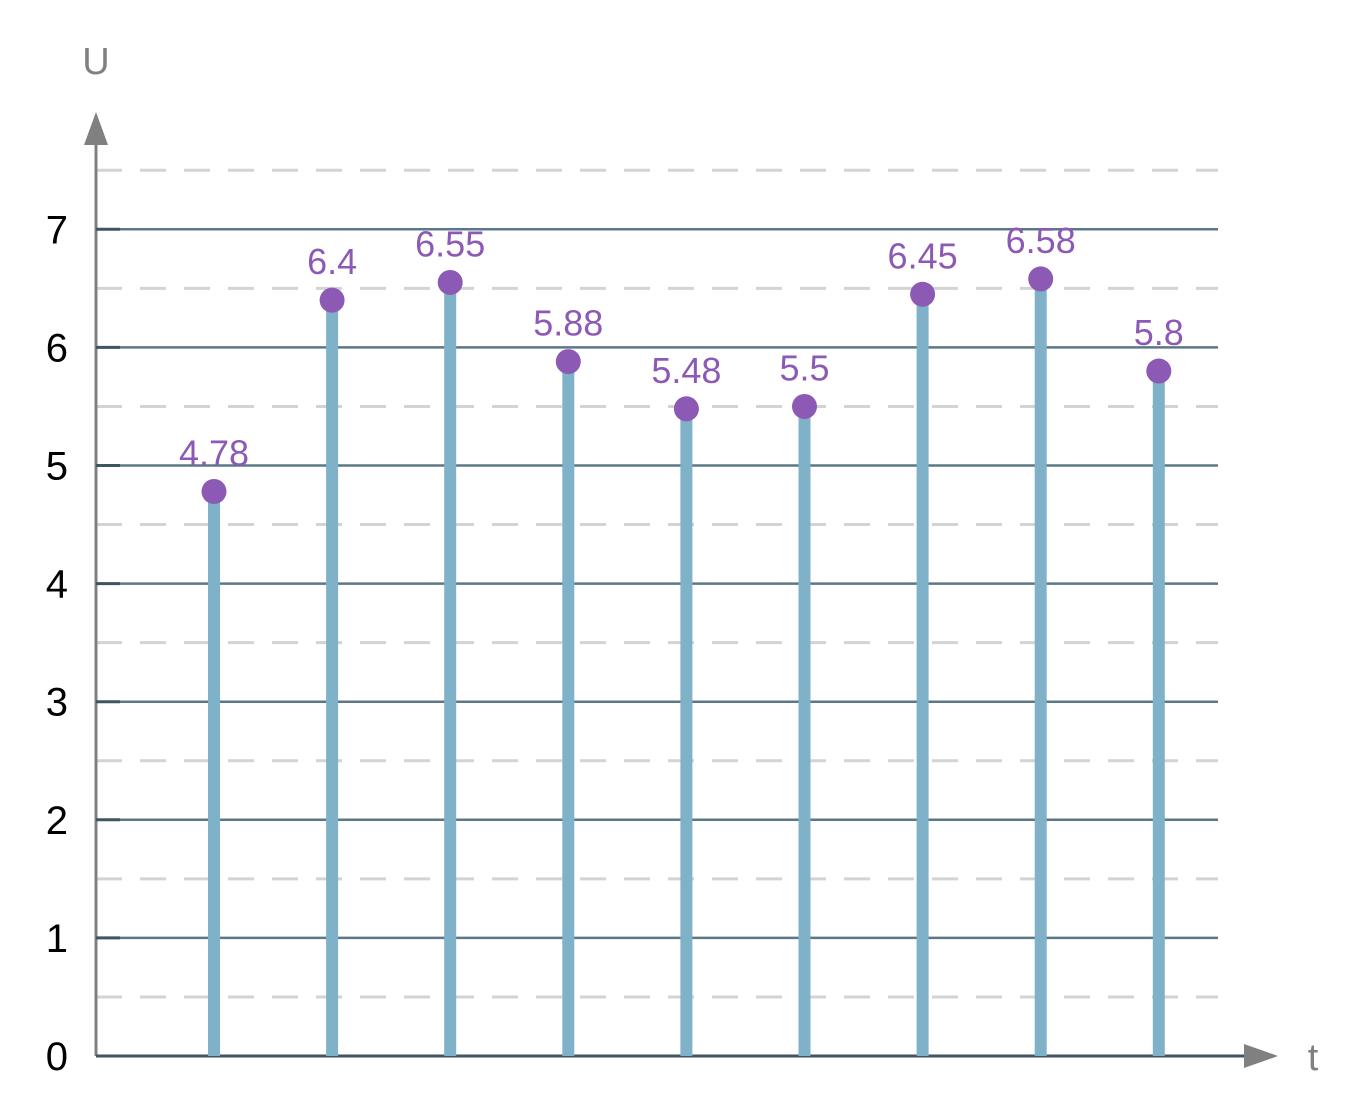 This screenshot has height=1116, width=1363. Describe the element at coordinates (1159, 332) in the screenshot. I see `data-label: 5.8` at that location.